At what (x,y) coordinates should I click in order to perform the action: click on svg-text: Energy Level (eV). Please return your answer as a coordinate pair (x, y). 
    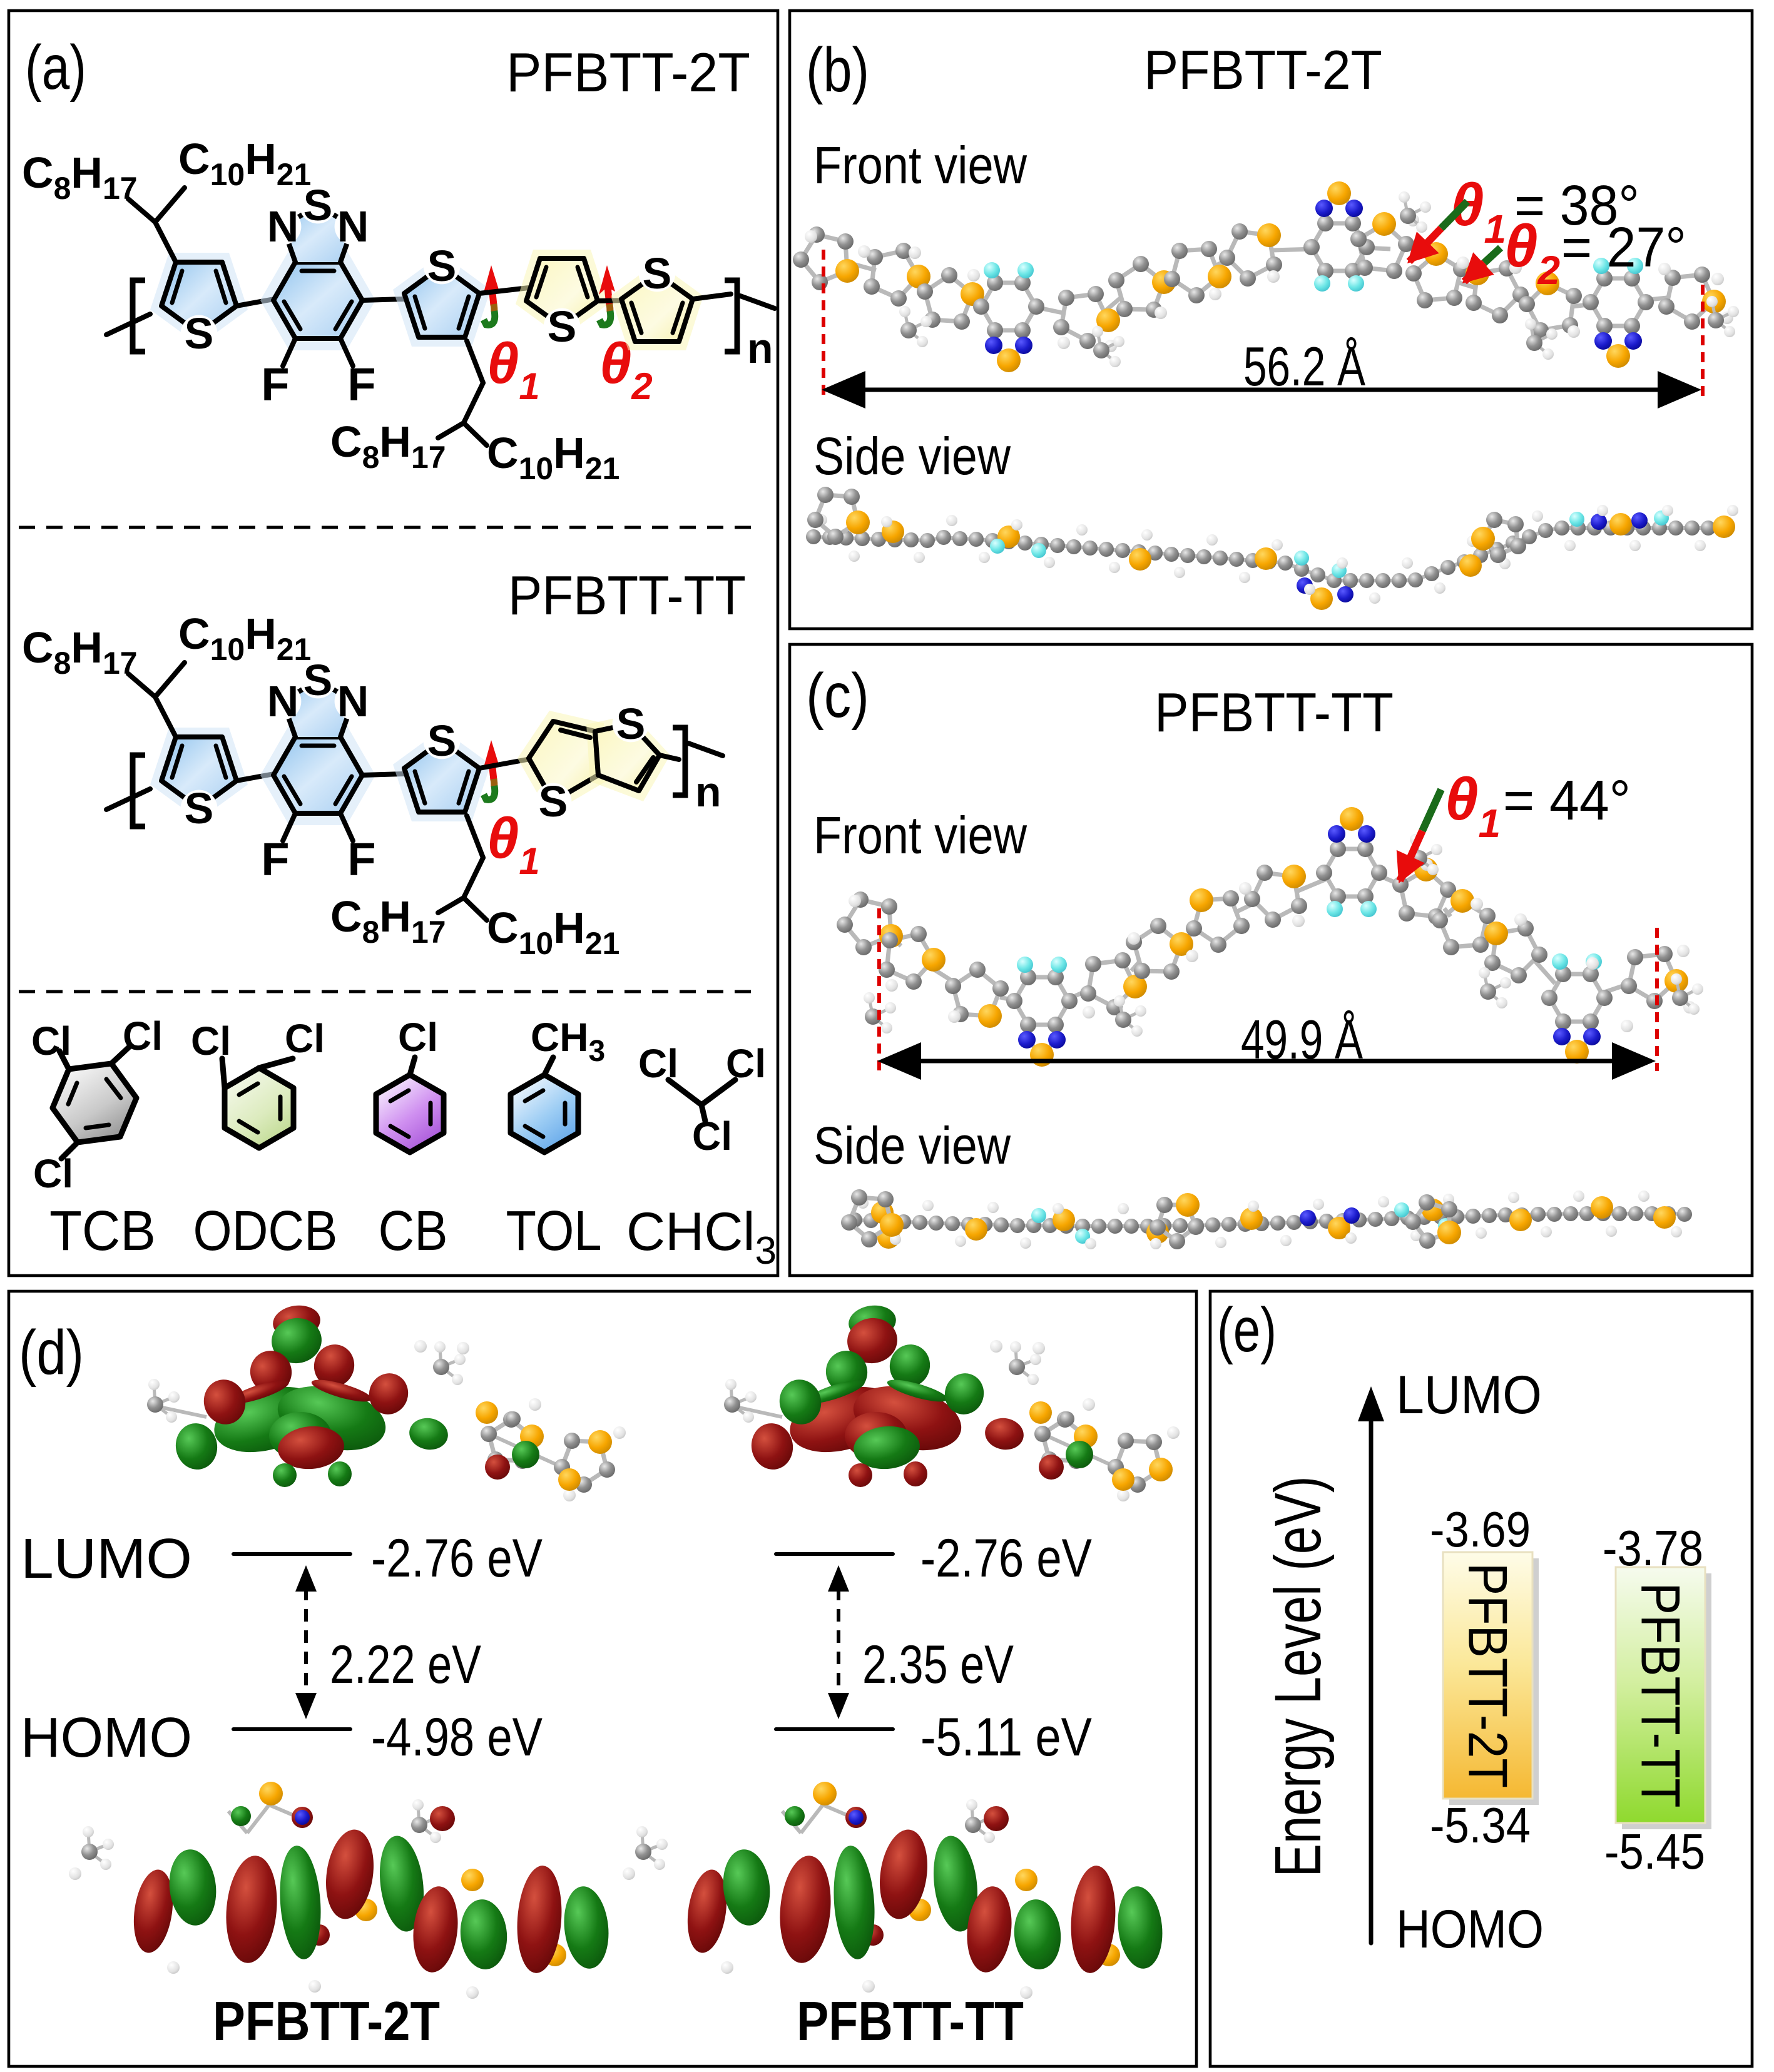
    Looking at the image, I should click on (1298, 1676).